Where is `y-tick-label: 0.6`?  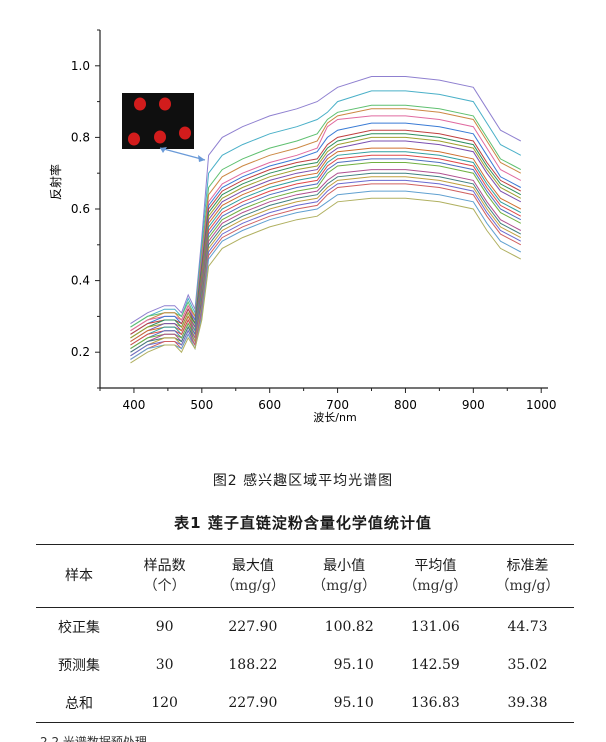 y-tick-label: 0.6 is located at coordinates (80, 209).